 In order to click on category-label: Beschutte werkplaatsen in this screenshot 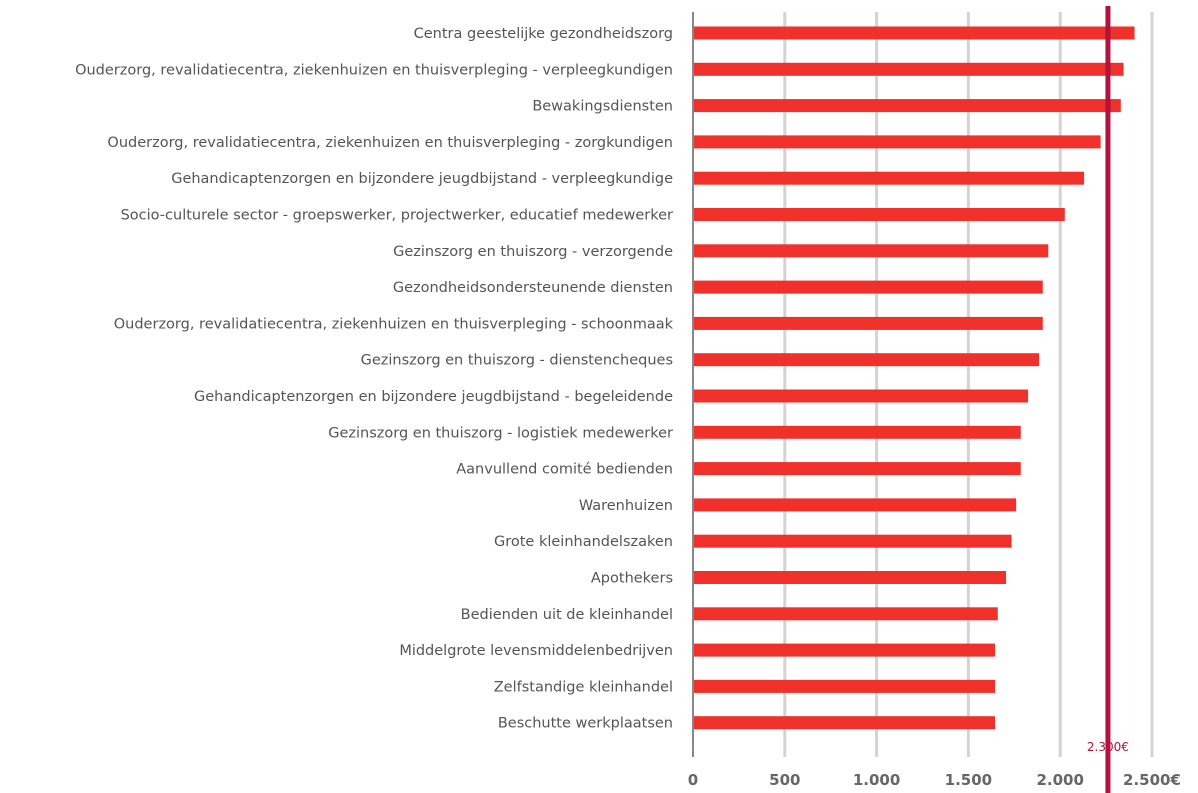, I will do `click(585, 724)`.